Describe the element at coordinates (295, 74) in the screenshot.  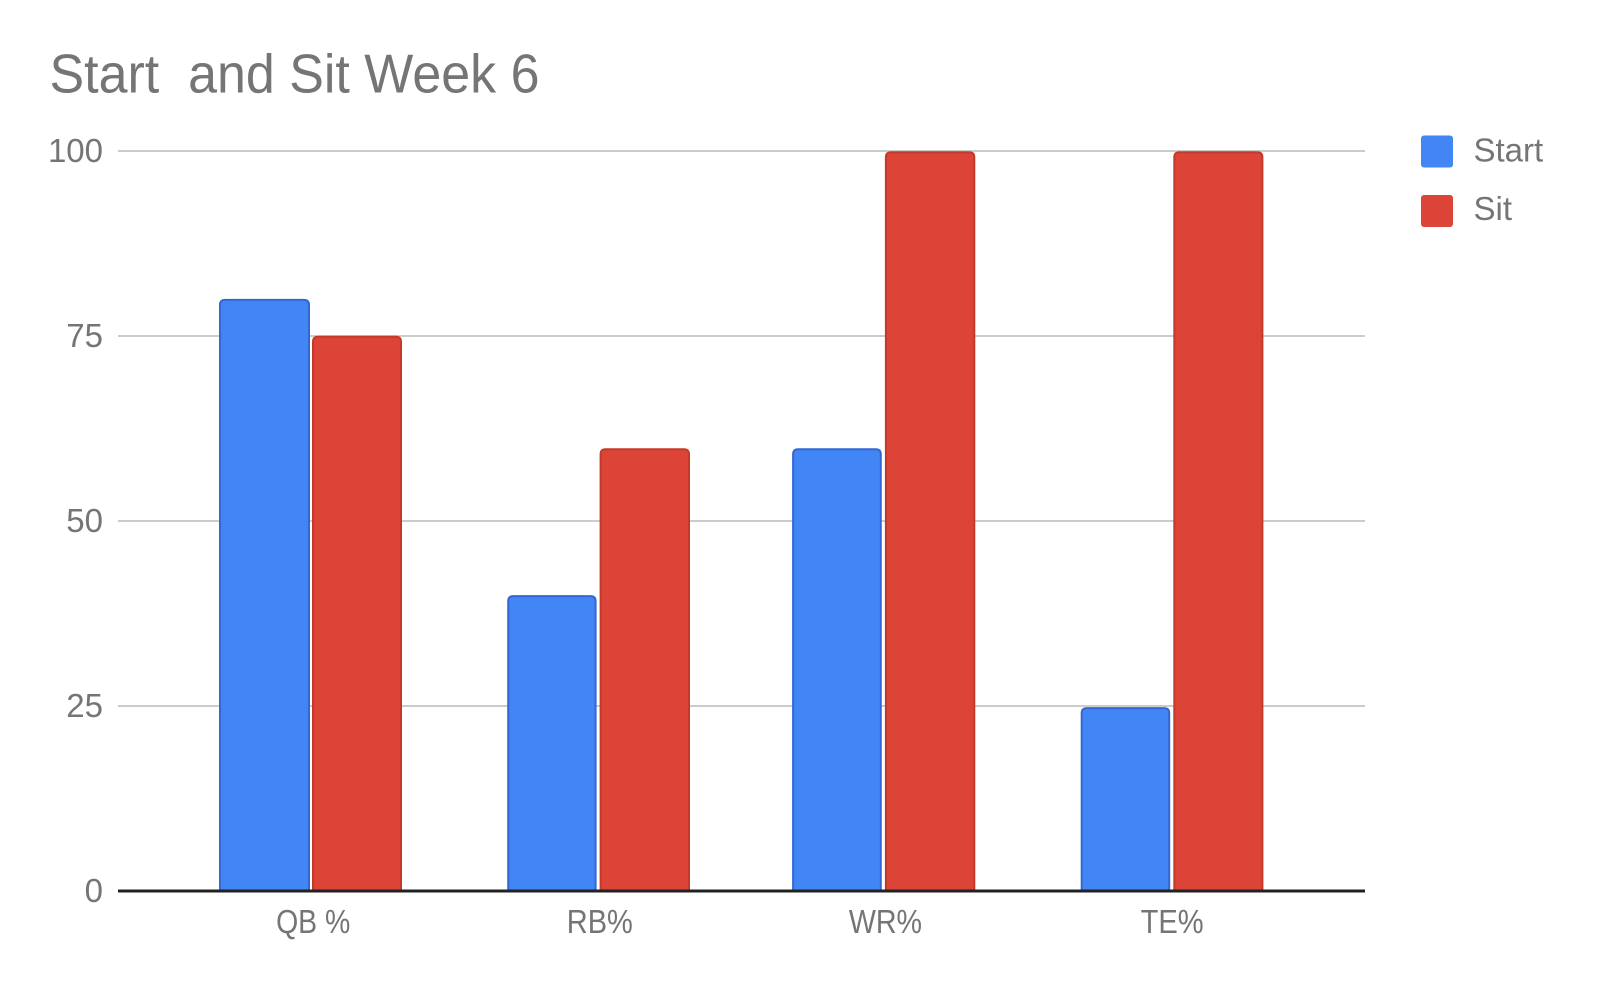
I see `svg-text: Start and Sit Week 6` at that location.